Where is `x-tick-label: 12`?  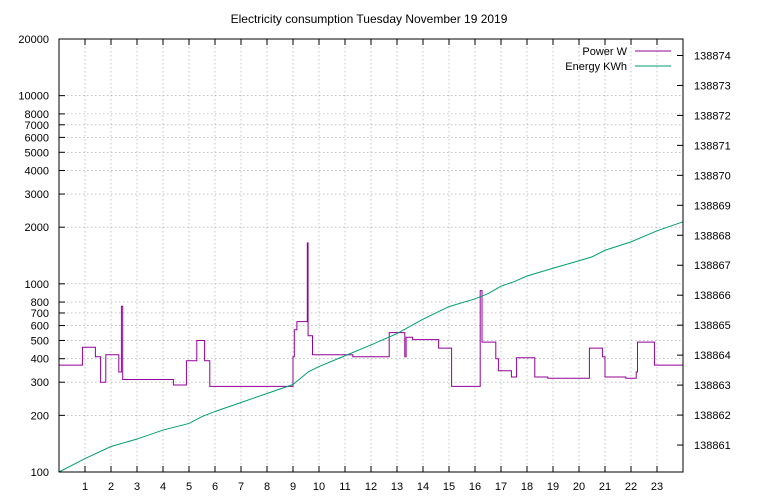 x-tick-label: 12 is located at coordinates (371, 487).